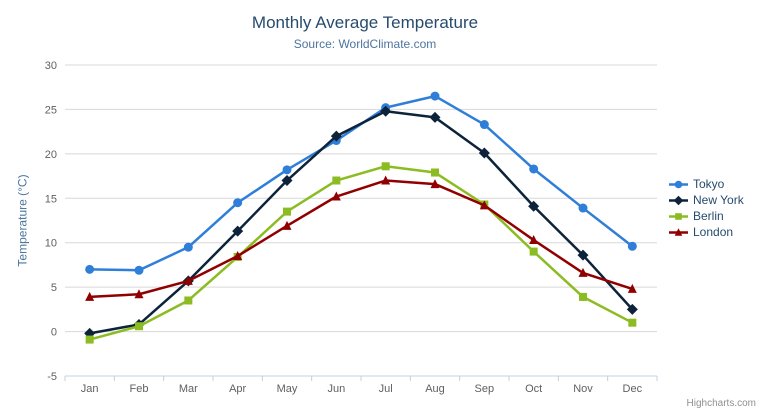  I want to click on y-axis-label: 30, so click(51, 66).